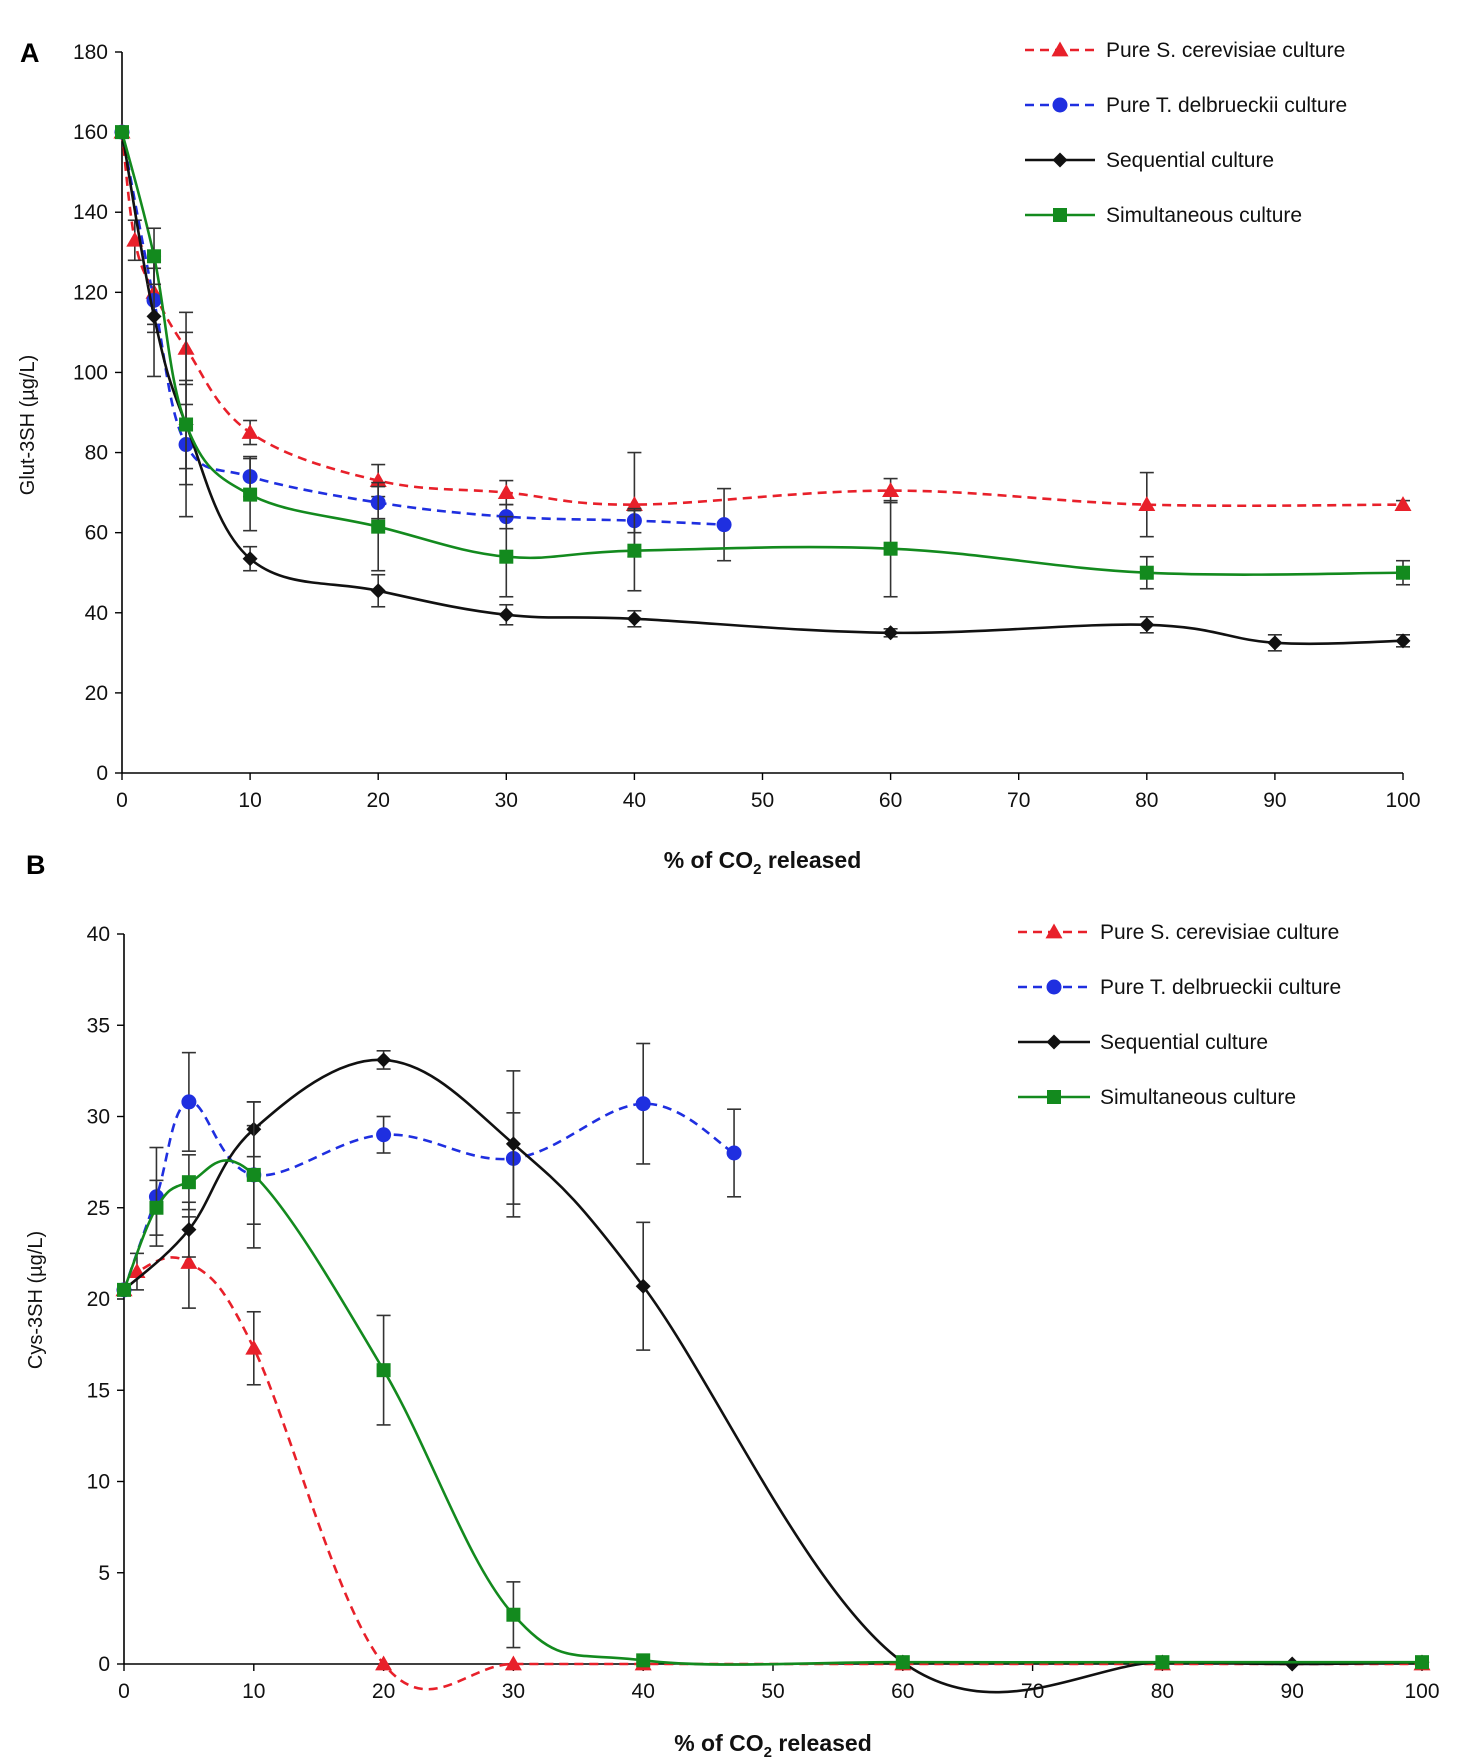 The image size is (1460, 1759). I want to click on y-tick-label: 0, so click(102, 773).